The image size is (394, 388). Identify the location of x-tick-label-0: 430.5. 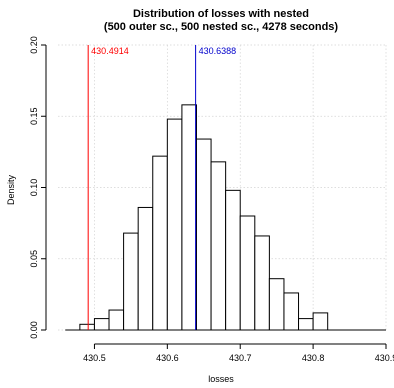
(94, 358).